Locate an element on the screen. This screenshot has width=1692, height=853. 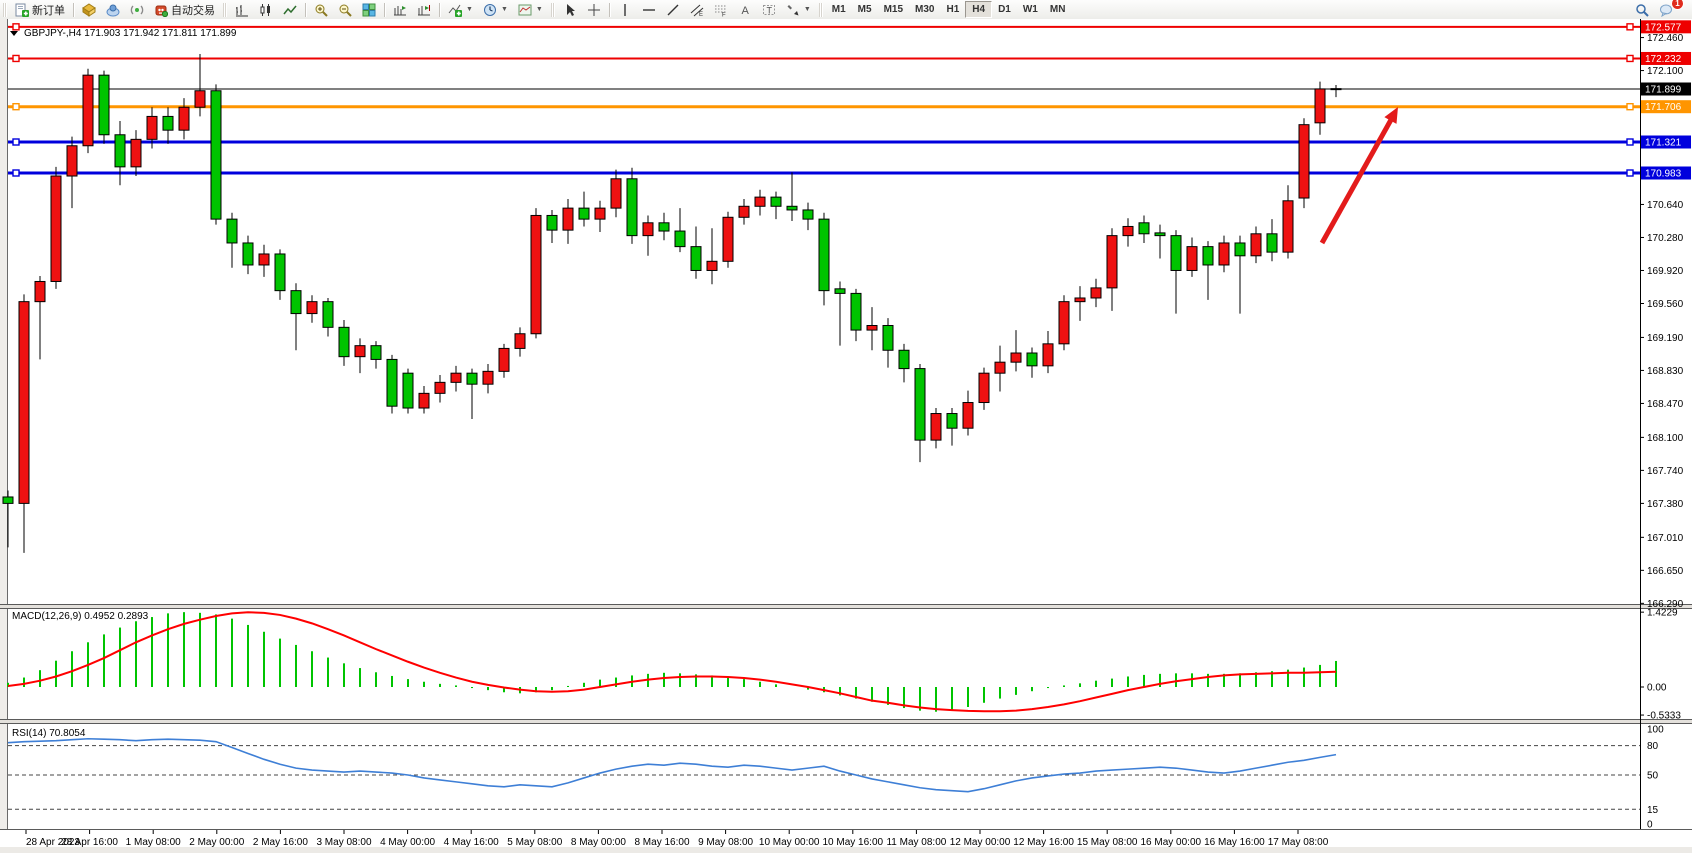
timeframe-button-h1: H1 is located at coordinates (953, 9).